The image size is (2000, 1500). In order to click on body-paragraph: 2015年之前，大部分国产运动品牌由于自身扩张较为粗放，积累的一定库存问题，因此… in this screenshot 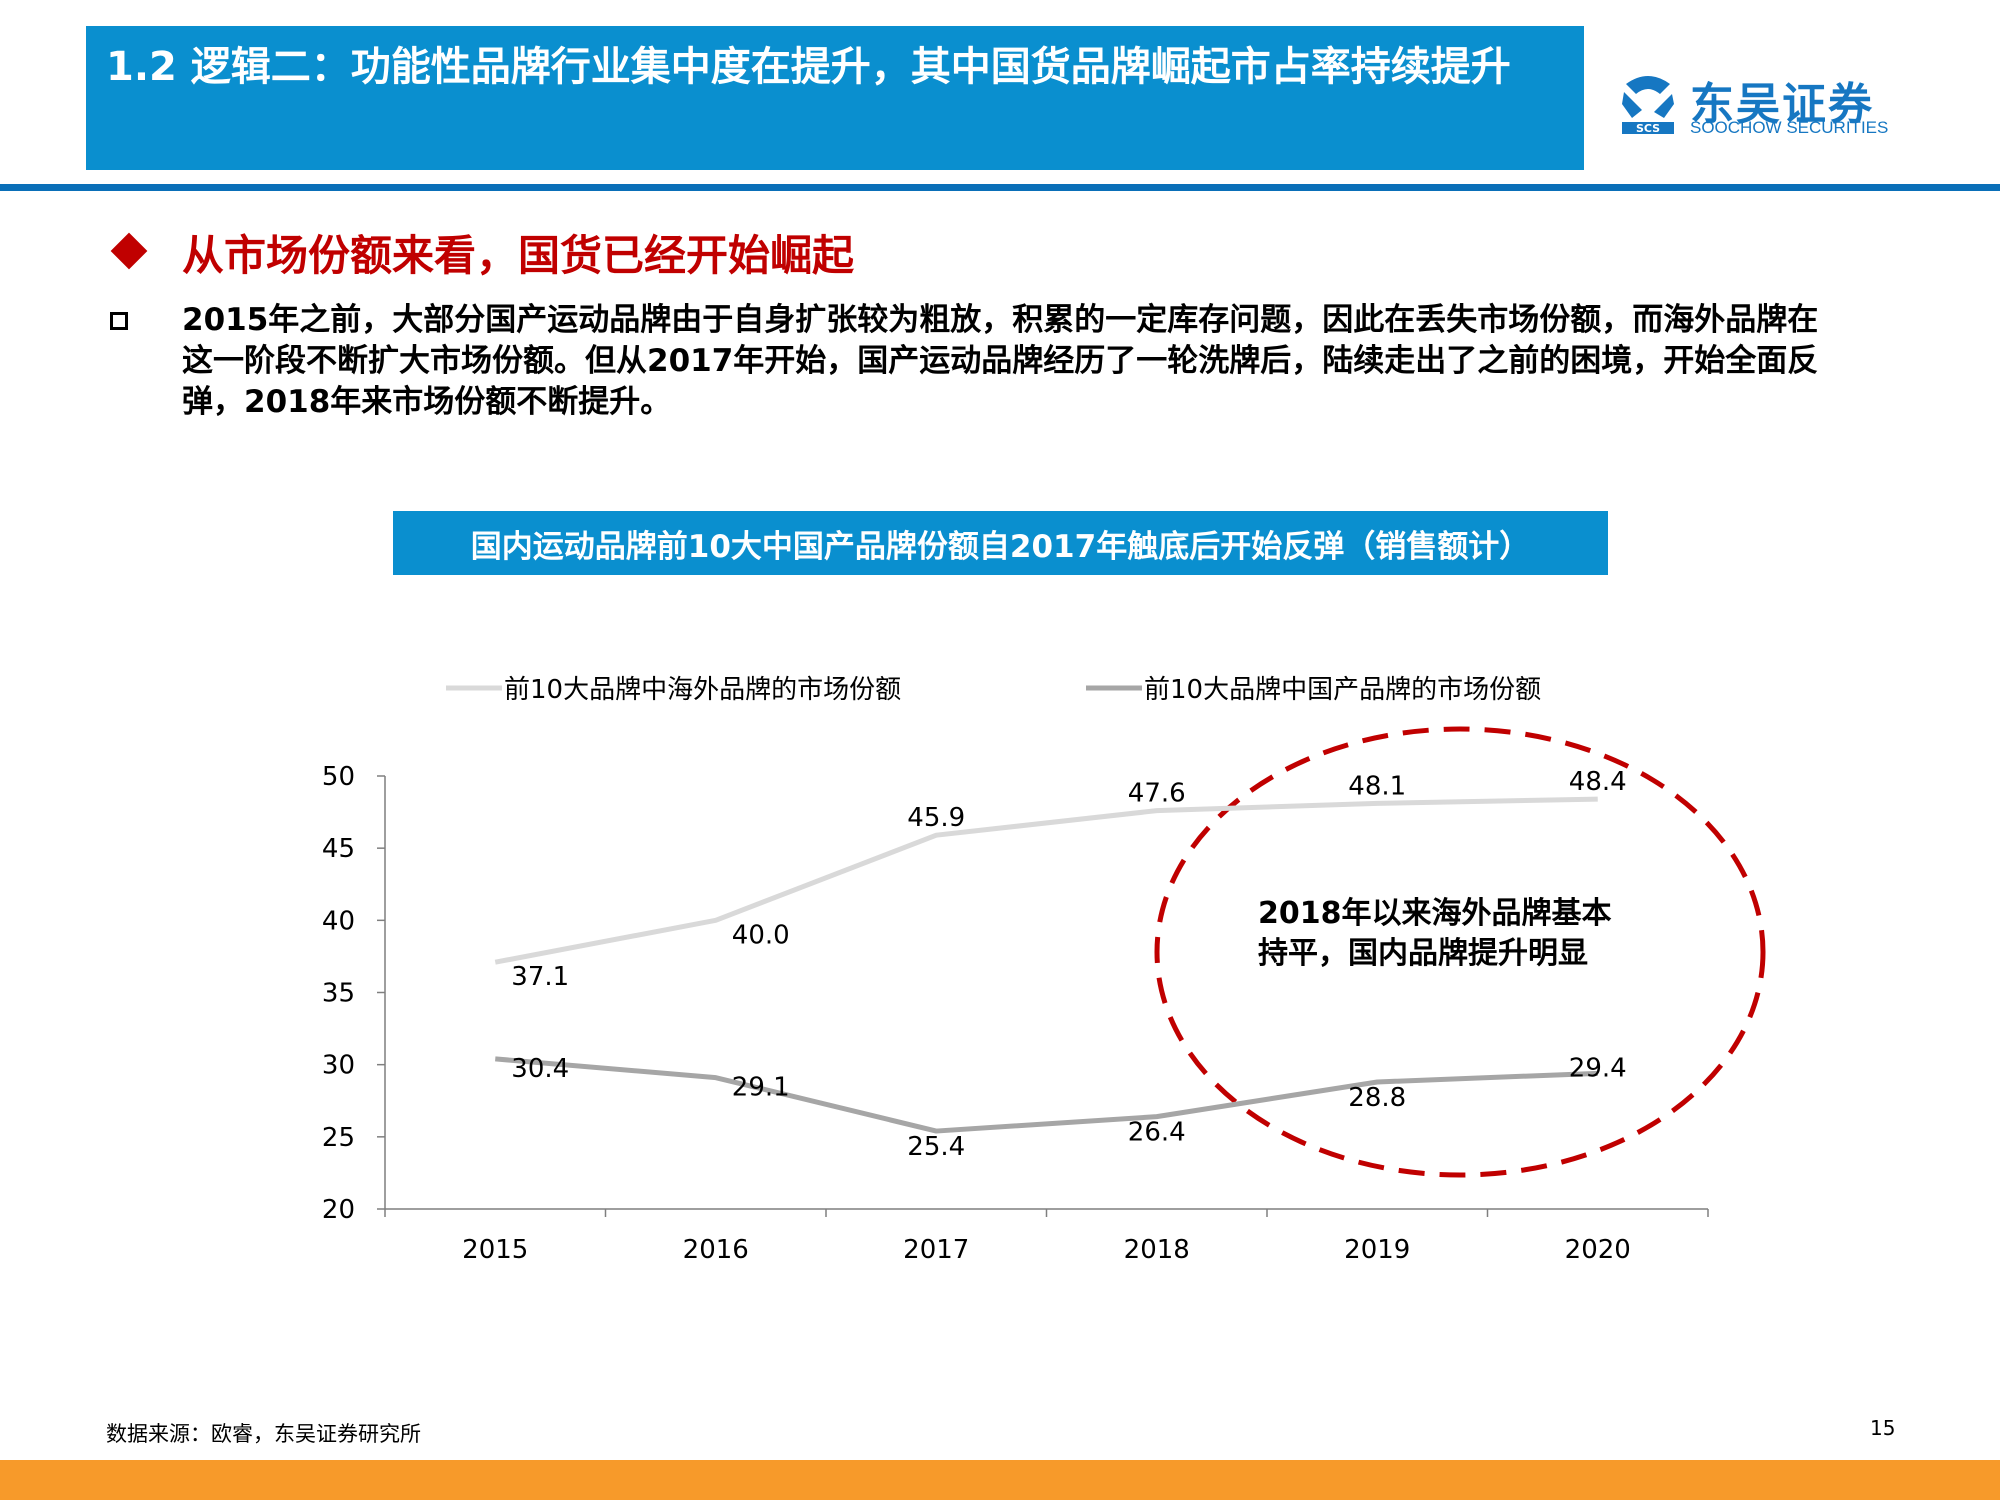, I will do `click(1000, 361)`.